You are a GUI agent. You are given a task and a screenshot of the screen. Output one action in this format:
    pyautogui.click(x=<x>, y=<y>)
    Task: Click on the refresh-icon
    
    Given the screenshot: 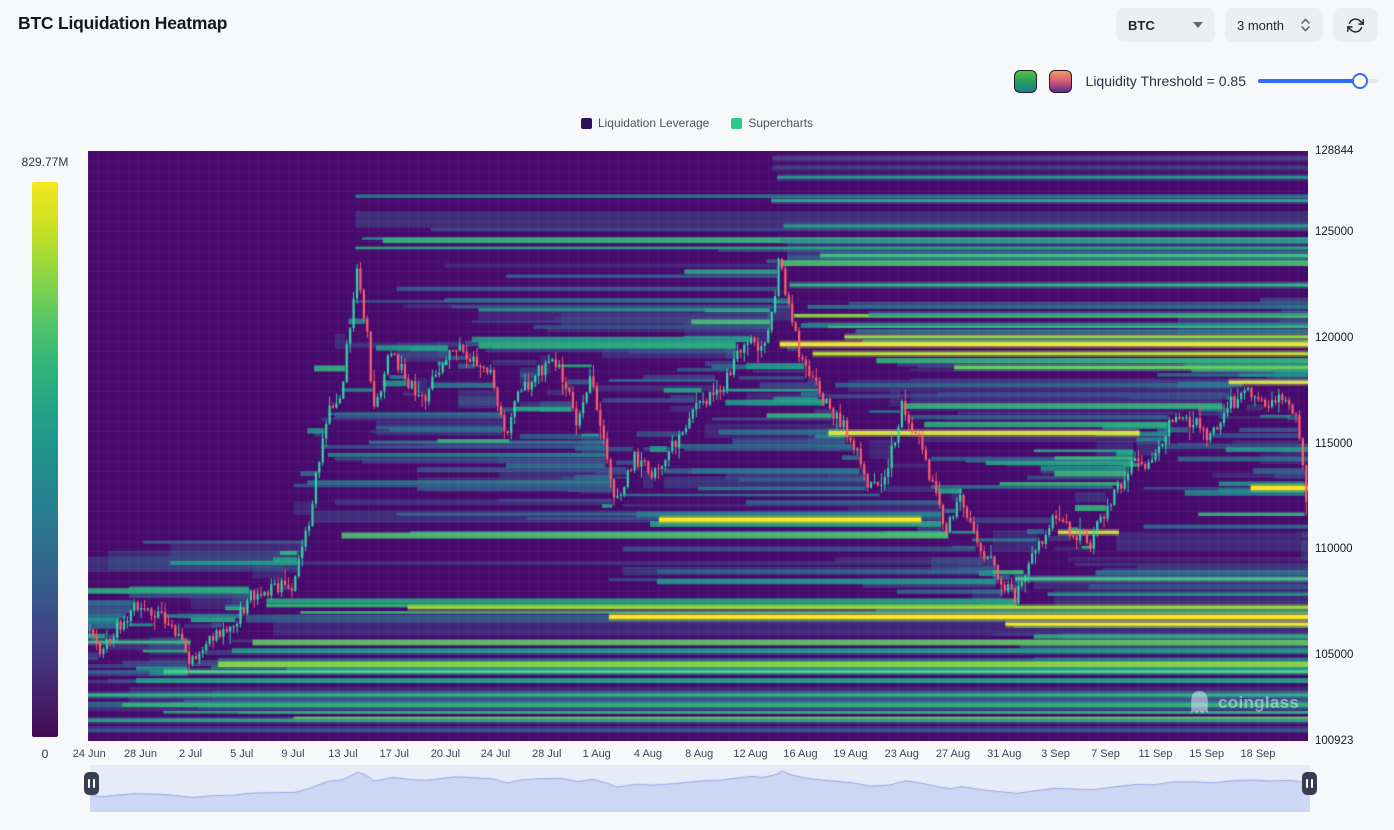 What is the action you would take?
    pyautogui.click(x=1355, y=25)
    